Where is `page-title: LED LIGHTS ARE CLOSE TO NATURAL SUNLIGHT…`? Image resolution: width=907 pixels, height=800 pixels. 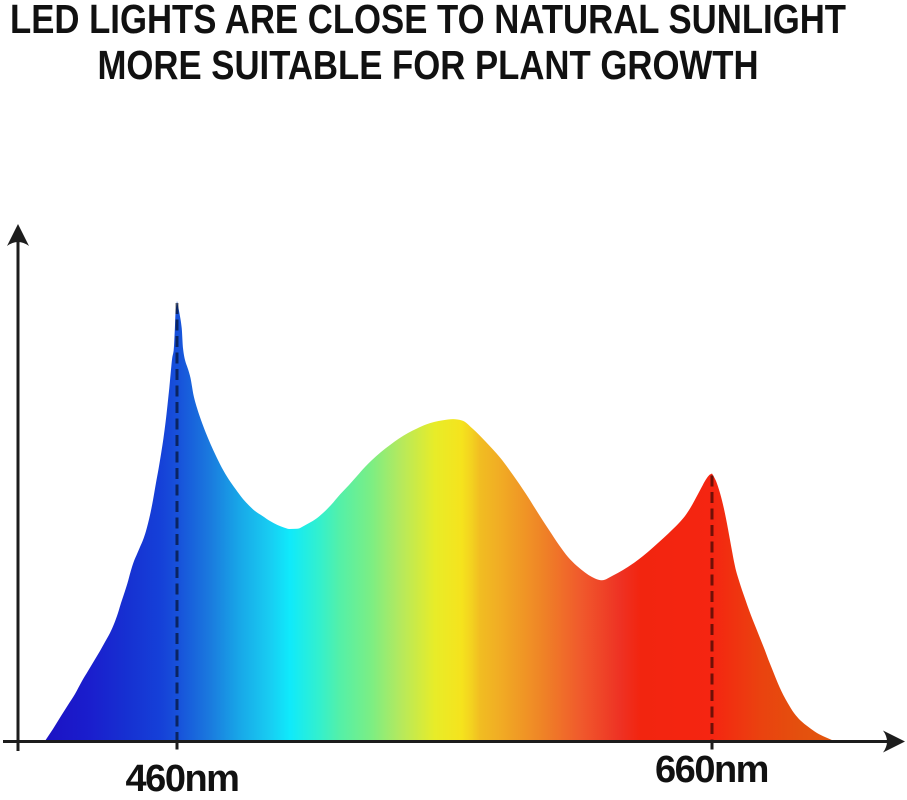
page-title: LED LIGHTS ARE CLOSE TO NATURAL SUNLIGHT… is located at coordinates (428, 44).